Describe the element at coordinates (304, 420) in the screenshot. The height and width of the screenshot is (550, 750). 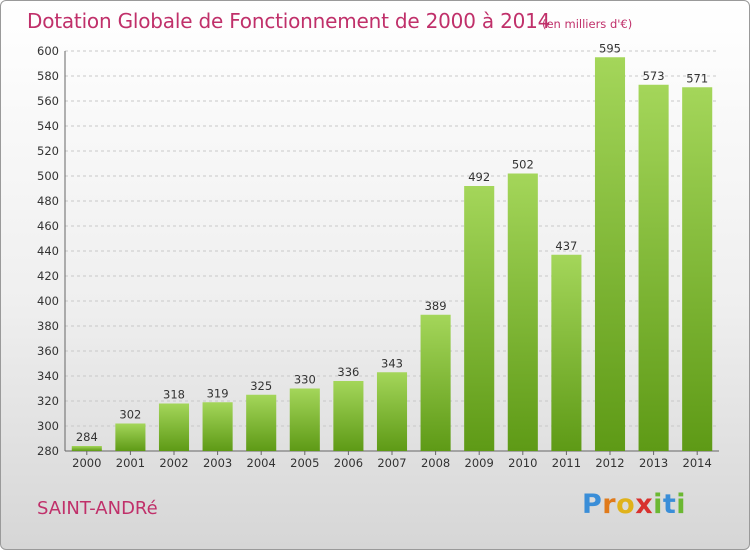
I see `bar-2005` at that location.